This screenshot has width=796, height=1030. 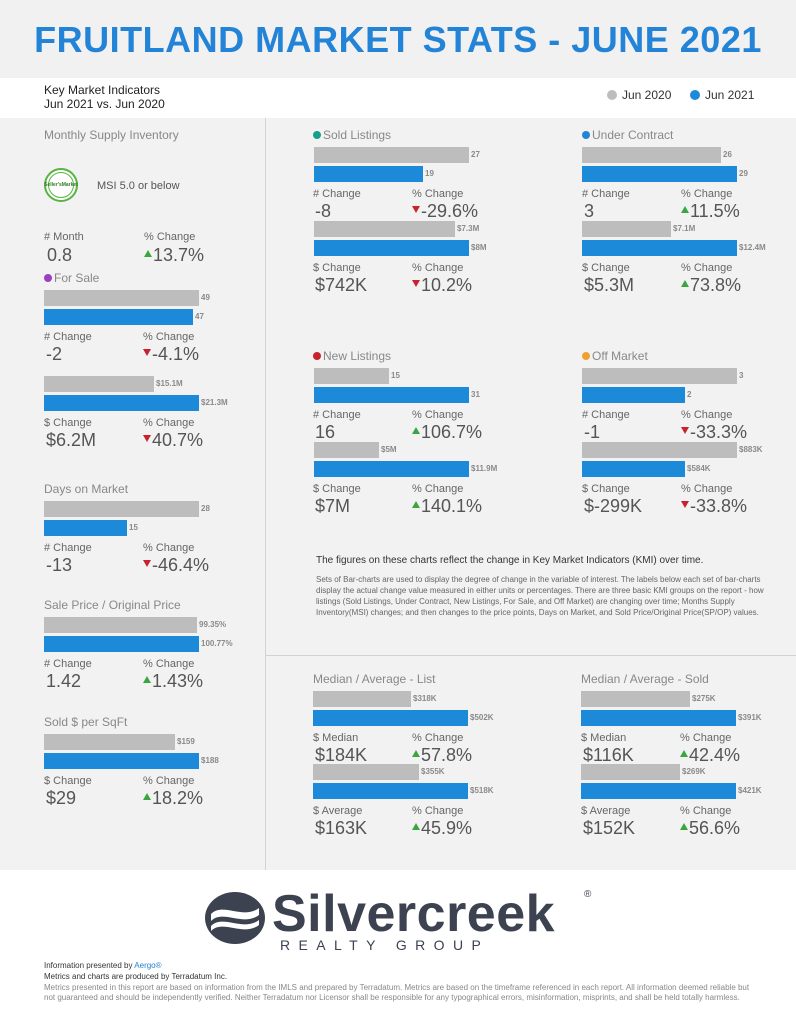 What do you see at coordinates (433, 771) in the screenshot?
I see `list-average-bar-2020-label: $355K` at bounding box center [433, 771].